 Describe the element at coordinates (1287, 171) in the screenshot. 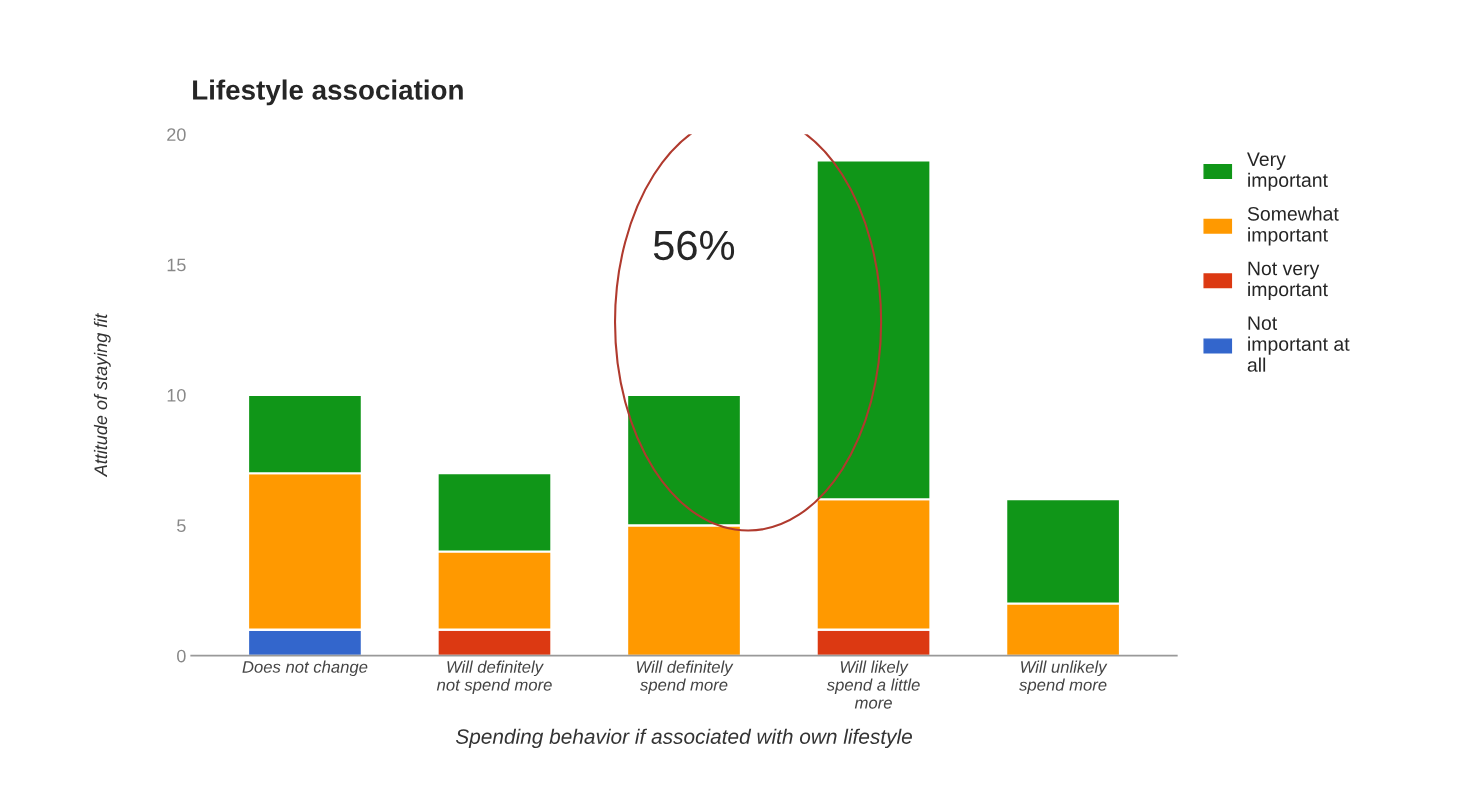

I see `legend-label: Very important` at that location.